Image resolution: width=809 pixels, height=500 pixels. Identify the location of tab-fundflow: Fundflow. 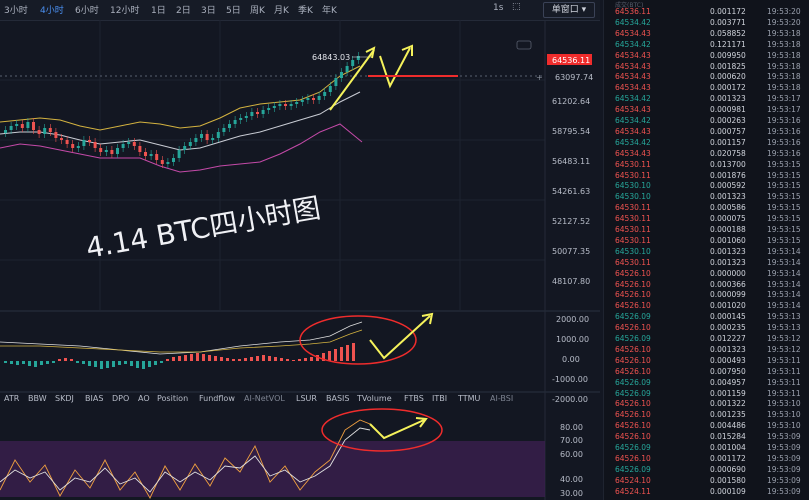
(217, 398).